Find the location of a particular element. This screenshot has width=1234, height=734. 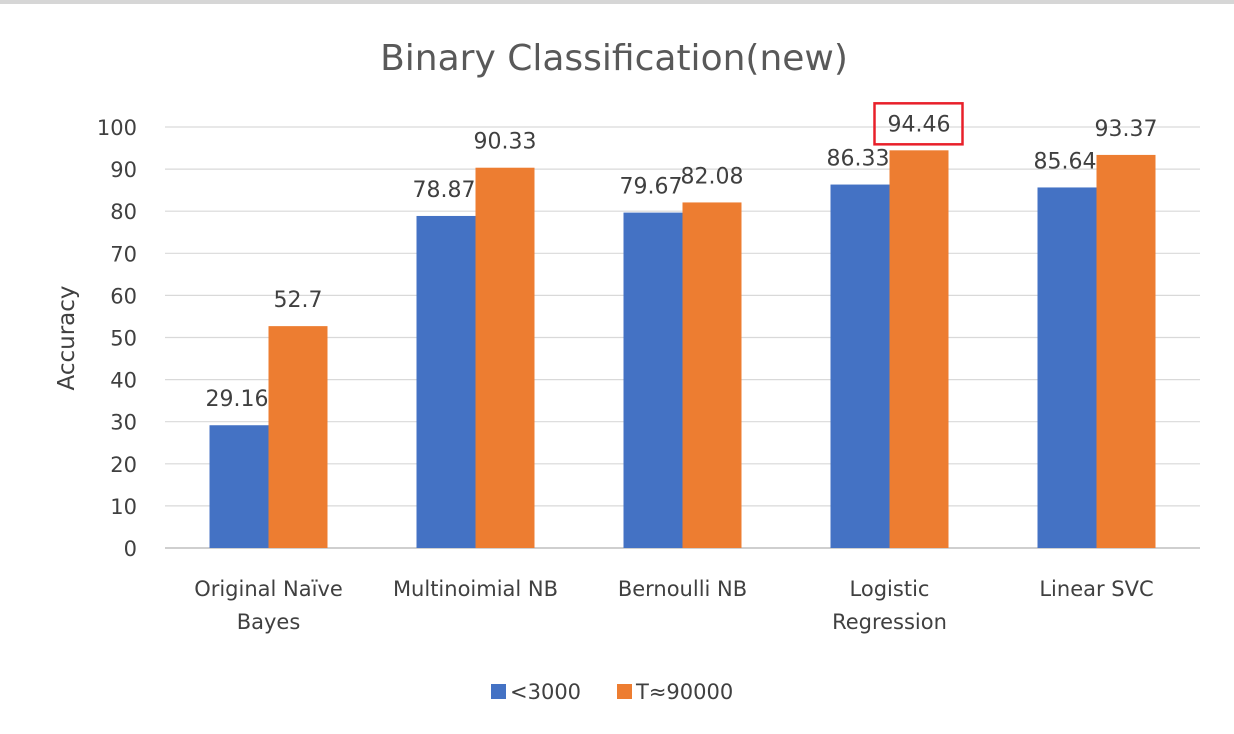

y-tick-label: 60 is located at coordinates (123, 296).